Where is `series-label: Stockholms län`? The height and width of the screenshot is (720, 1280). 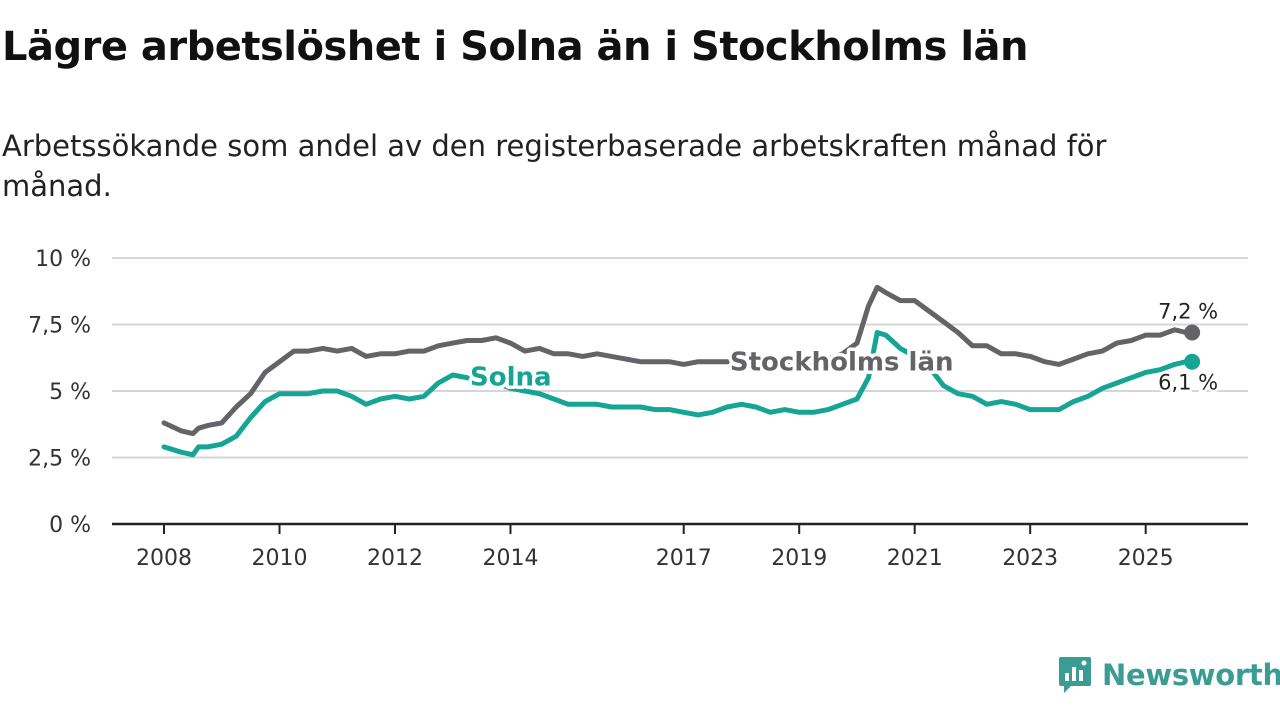
series-label: Stockholms län is located at coordinates (842, 363).